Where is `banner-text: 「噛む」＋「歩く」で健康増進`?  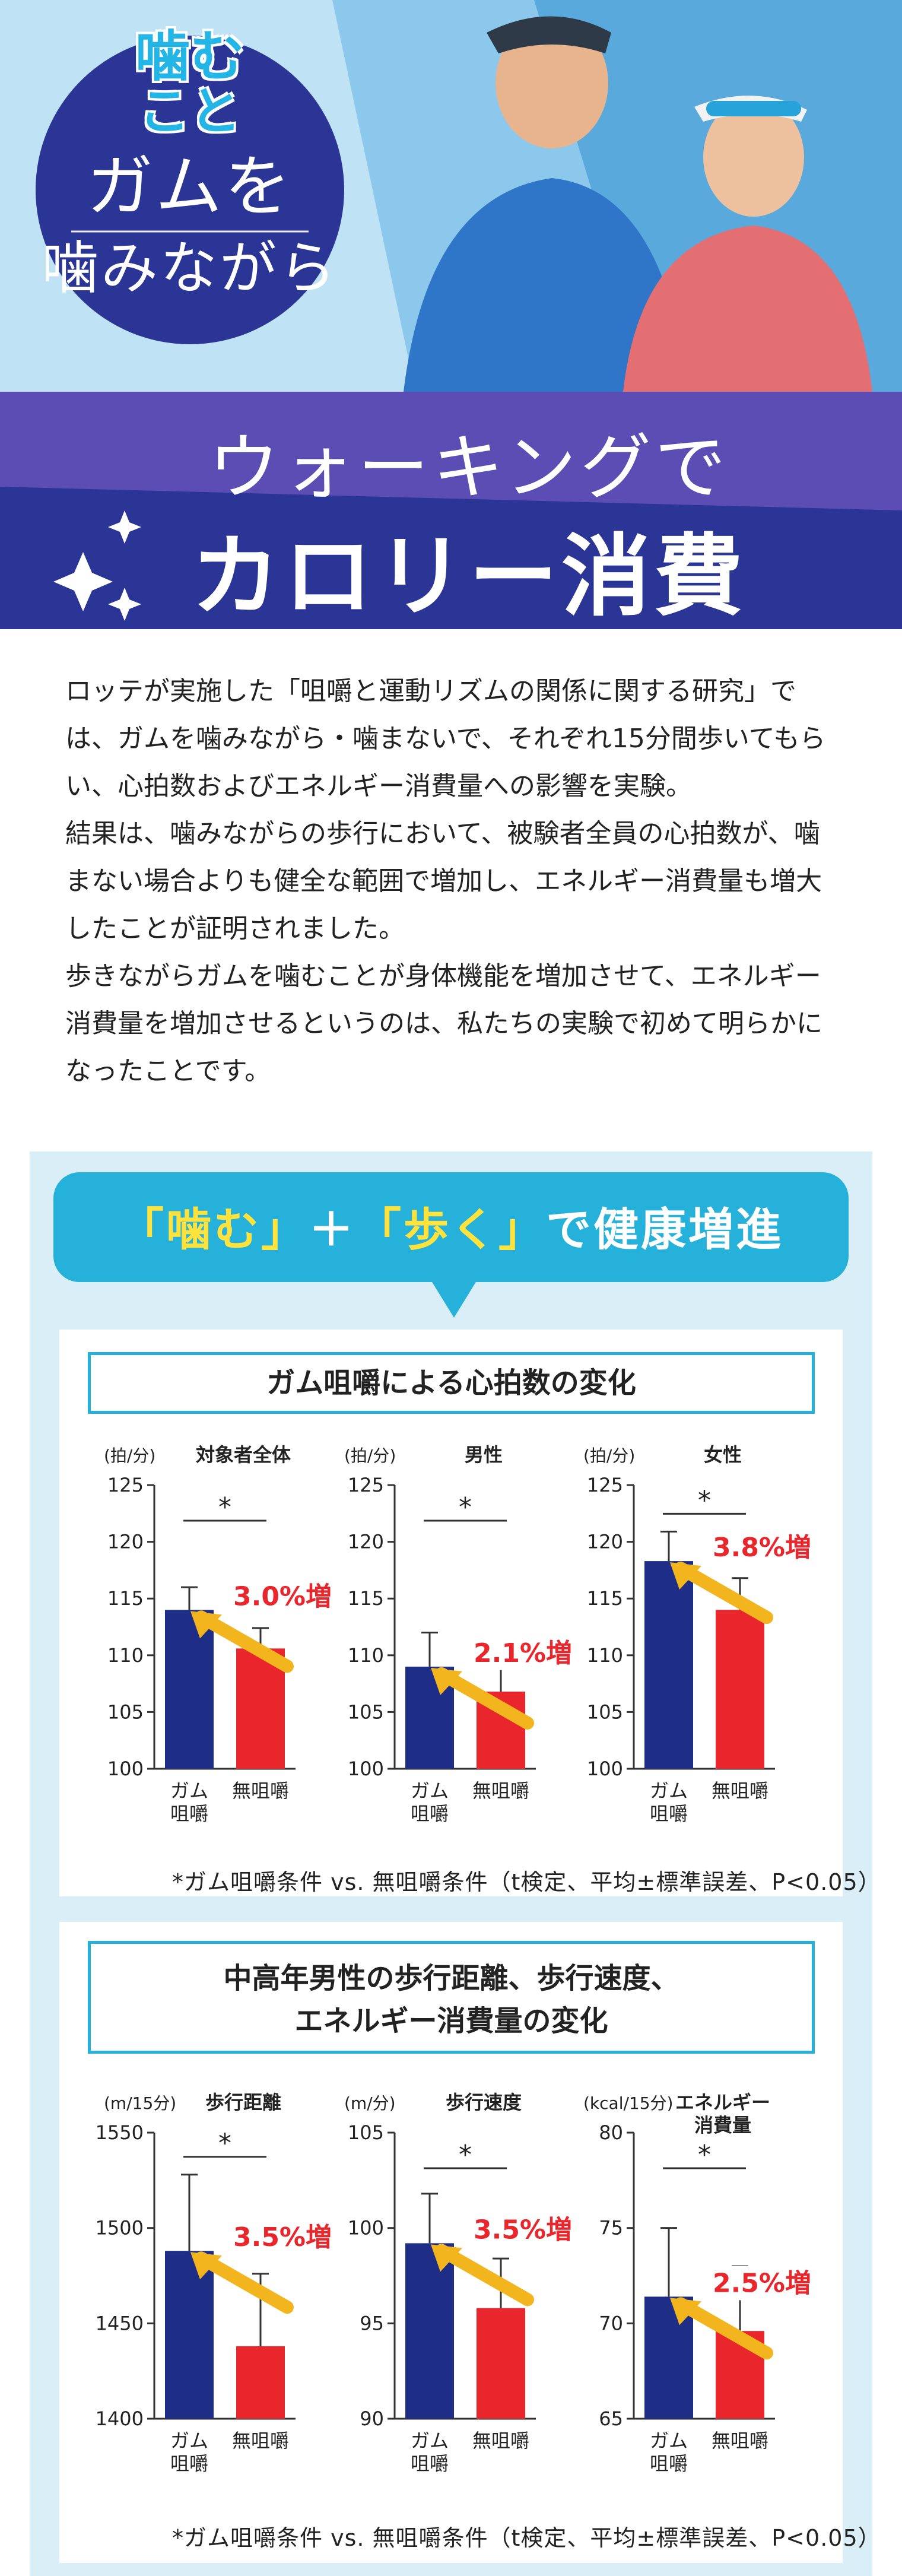
banner-text: 「噛む」＋「歩く」で健康増進 is located at coordinates (451, 1225).